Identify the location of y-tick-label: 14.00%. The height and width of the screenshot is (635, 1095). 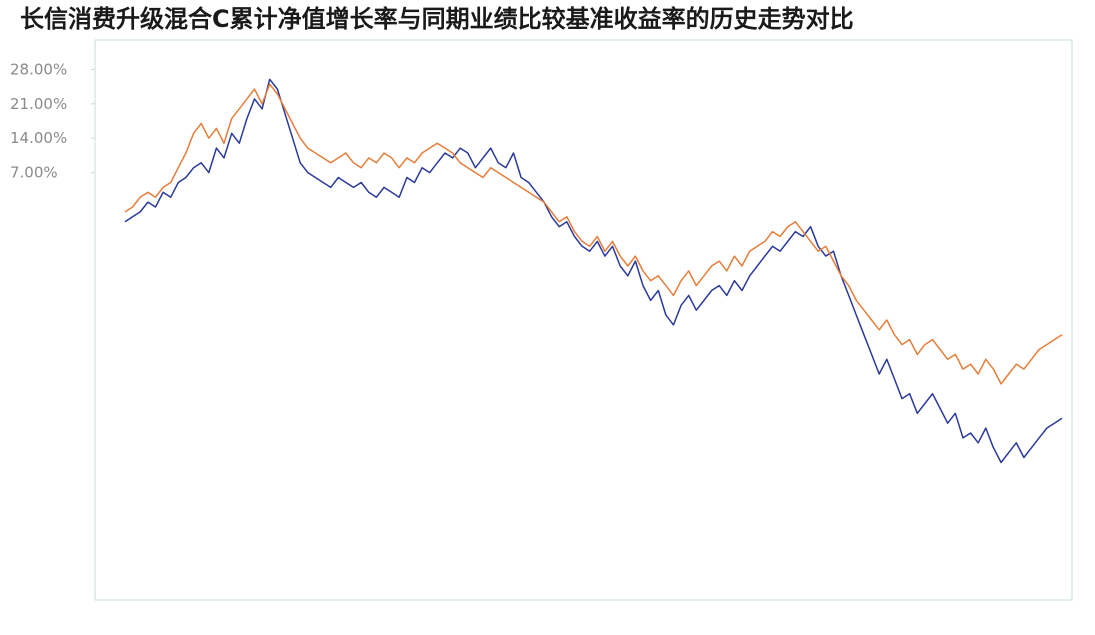
(38, 138).